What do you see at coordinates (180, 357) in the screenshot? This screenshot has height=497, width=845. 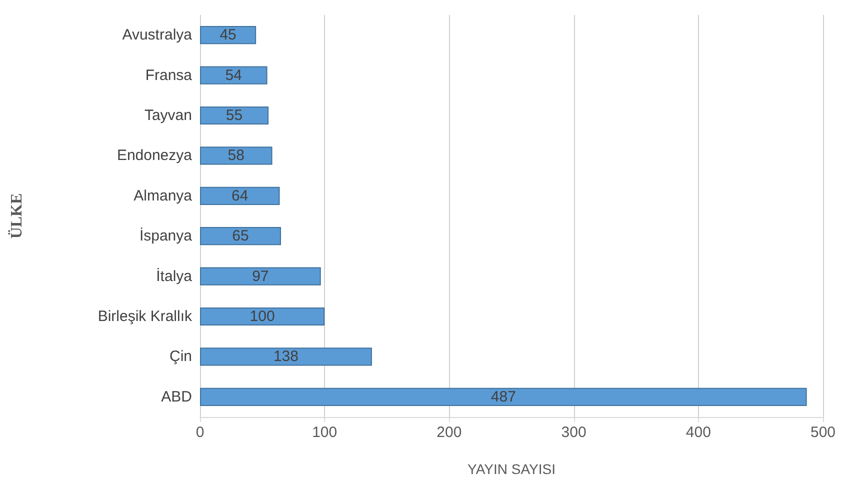 I see `y-tick-label: Çin` at bounding box center [180, 357].